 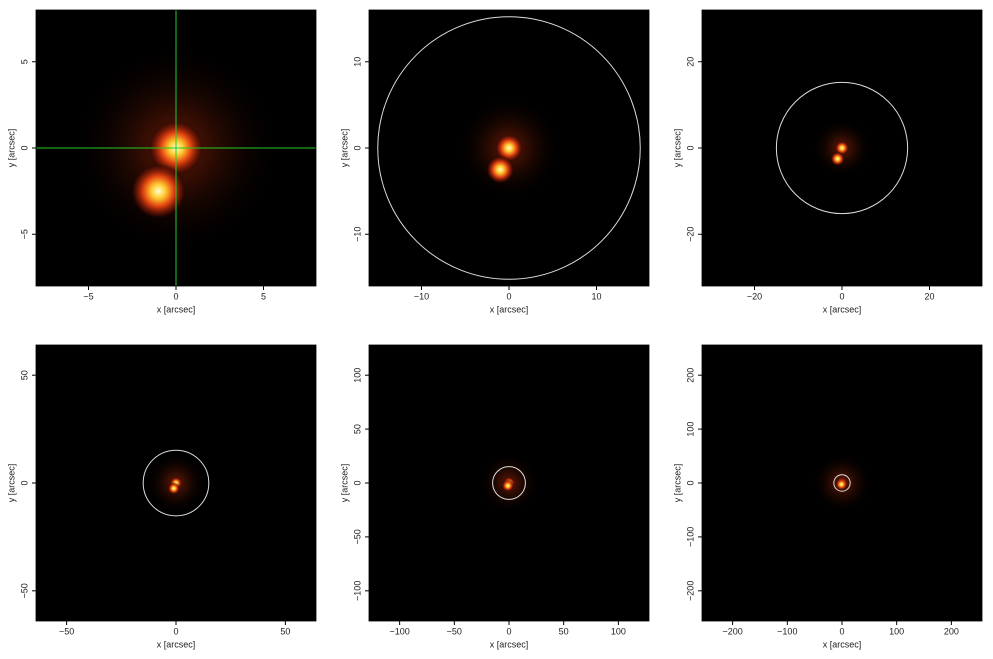 What do you see at coordinates (690, 591) in the screenshot?
I see `y-tick-label: −200` at bounding box center [690, 591].